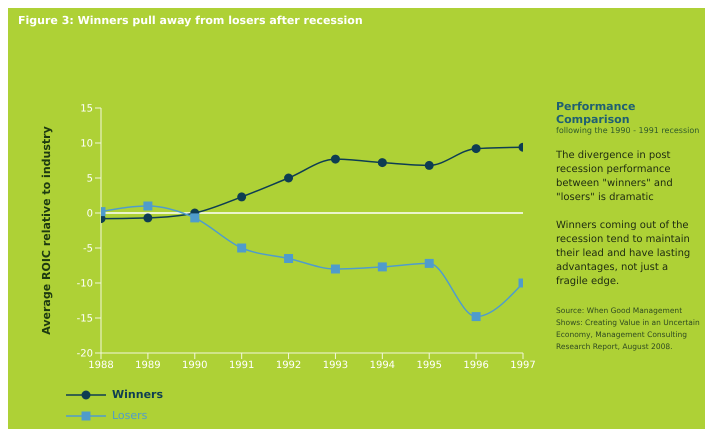  I want to click on x-tick-label: 1997, so click(523, 366).